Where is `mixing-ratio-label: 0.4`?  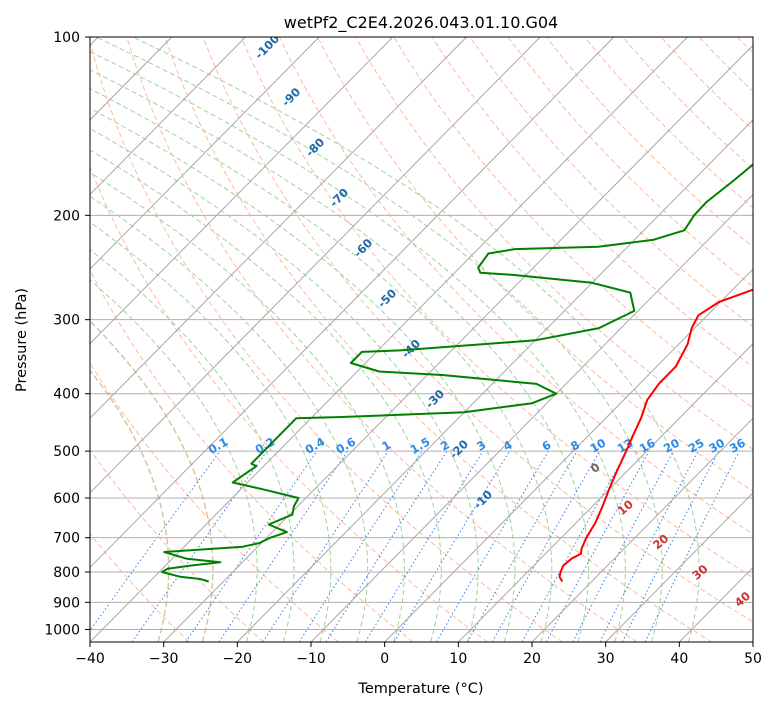 mixing-ratio-label: 0.4 is located at coordinates (315, 445).